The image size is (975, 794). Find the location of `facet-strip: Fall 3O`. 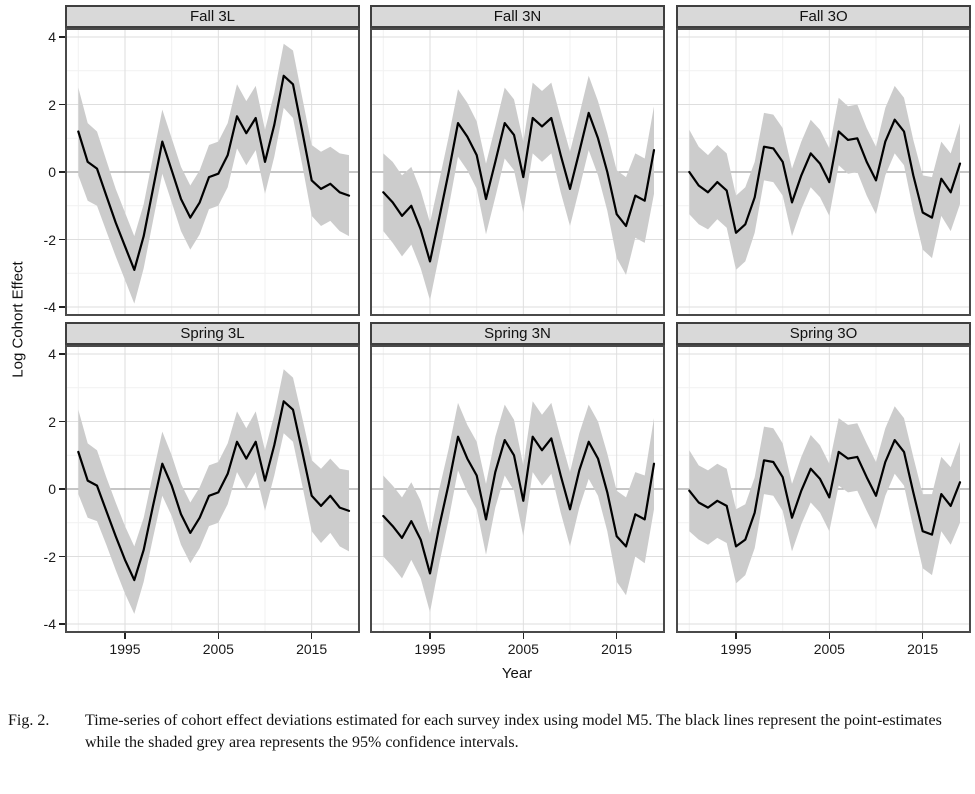

facet-strip: Fall 3O is located at coordinates (823, 16).